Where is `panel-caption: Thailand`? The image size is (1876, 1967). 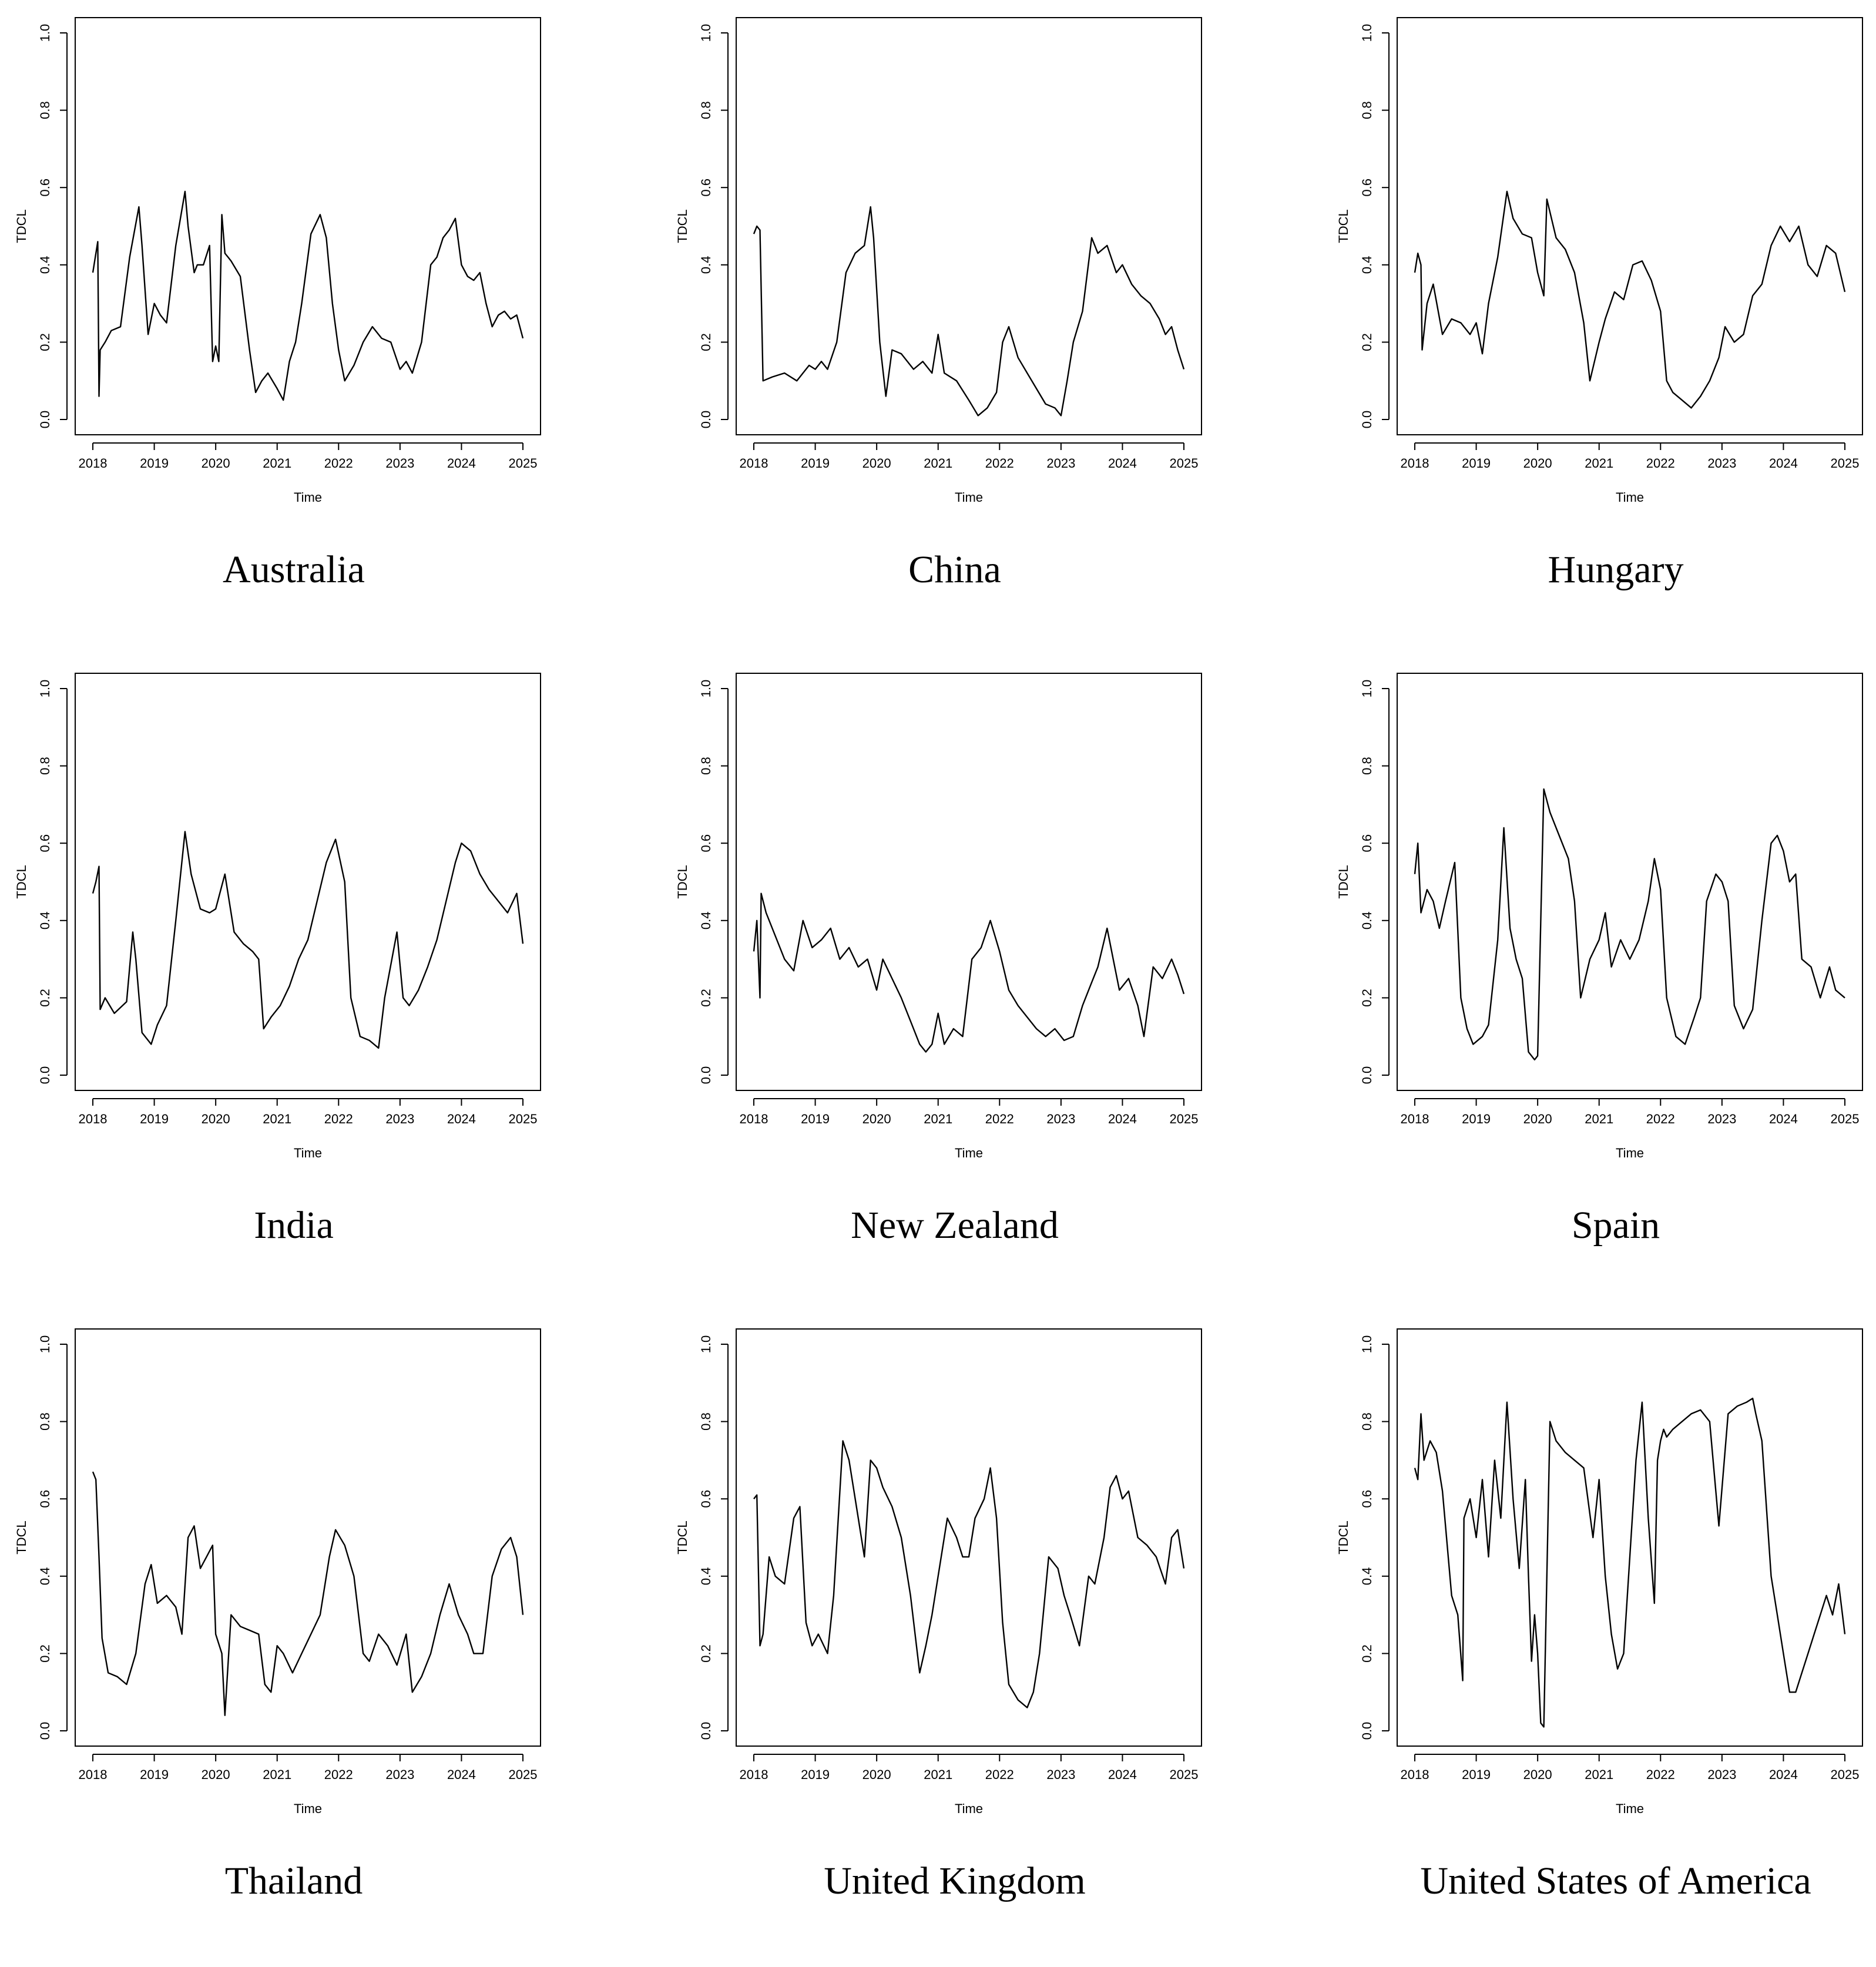 panel-caption: Thailand is located at coordinates (293, 1880).